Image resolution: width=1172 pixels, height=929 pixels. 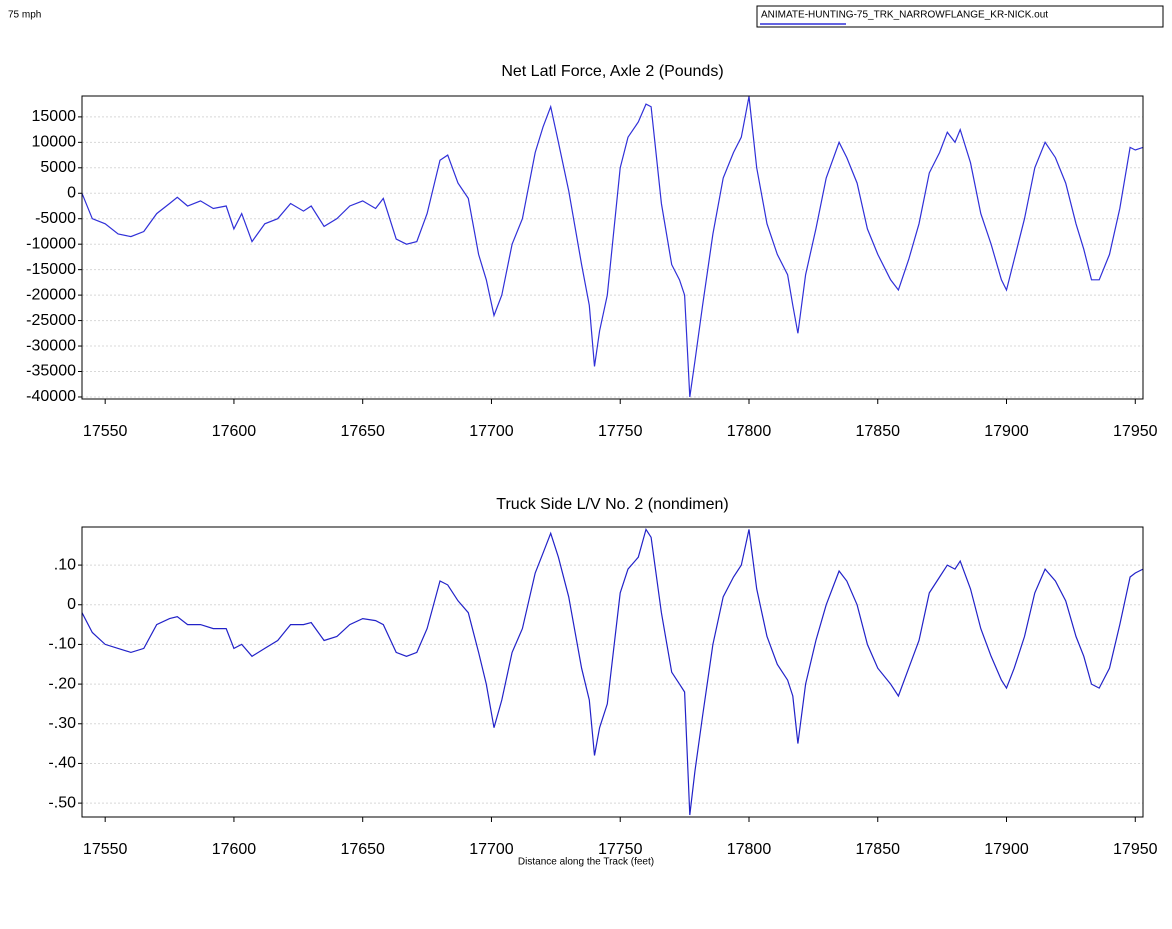 I want to click on x-axis-label: Distance along the Track (feet), so click(x=586, y=862).